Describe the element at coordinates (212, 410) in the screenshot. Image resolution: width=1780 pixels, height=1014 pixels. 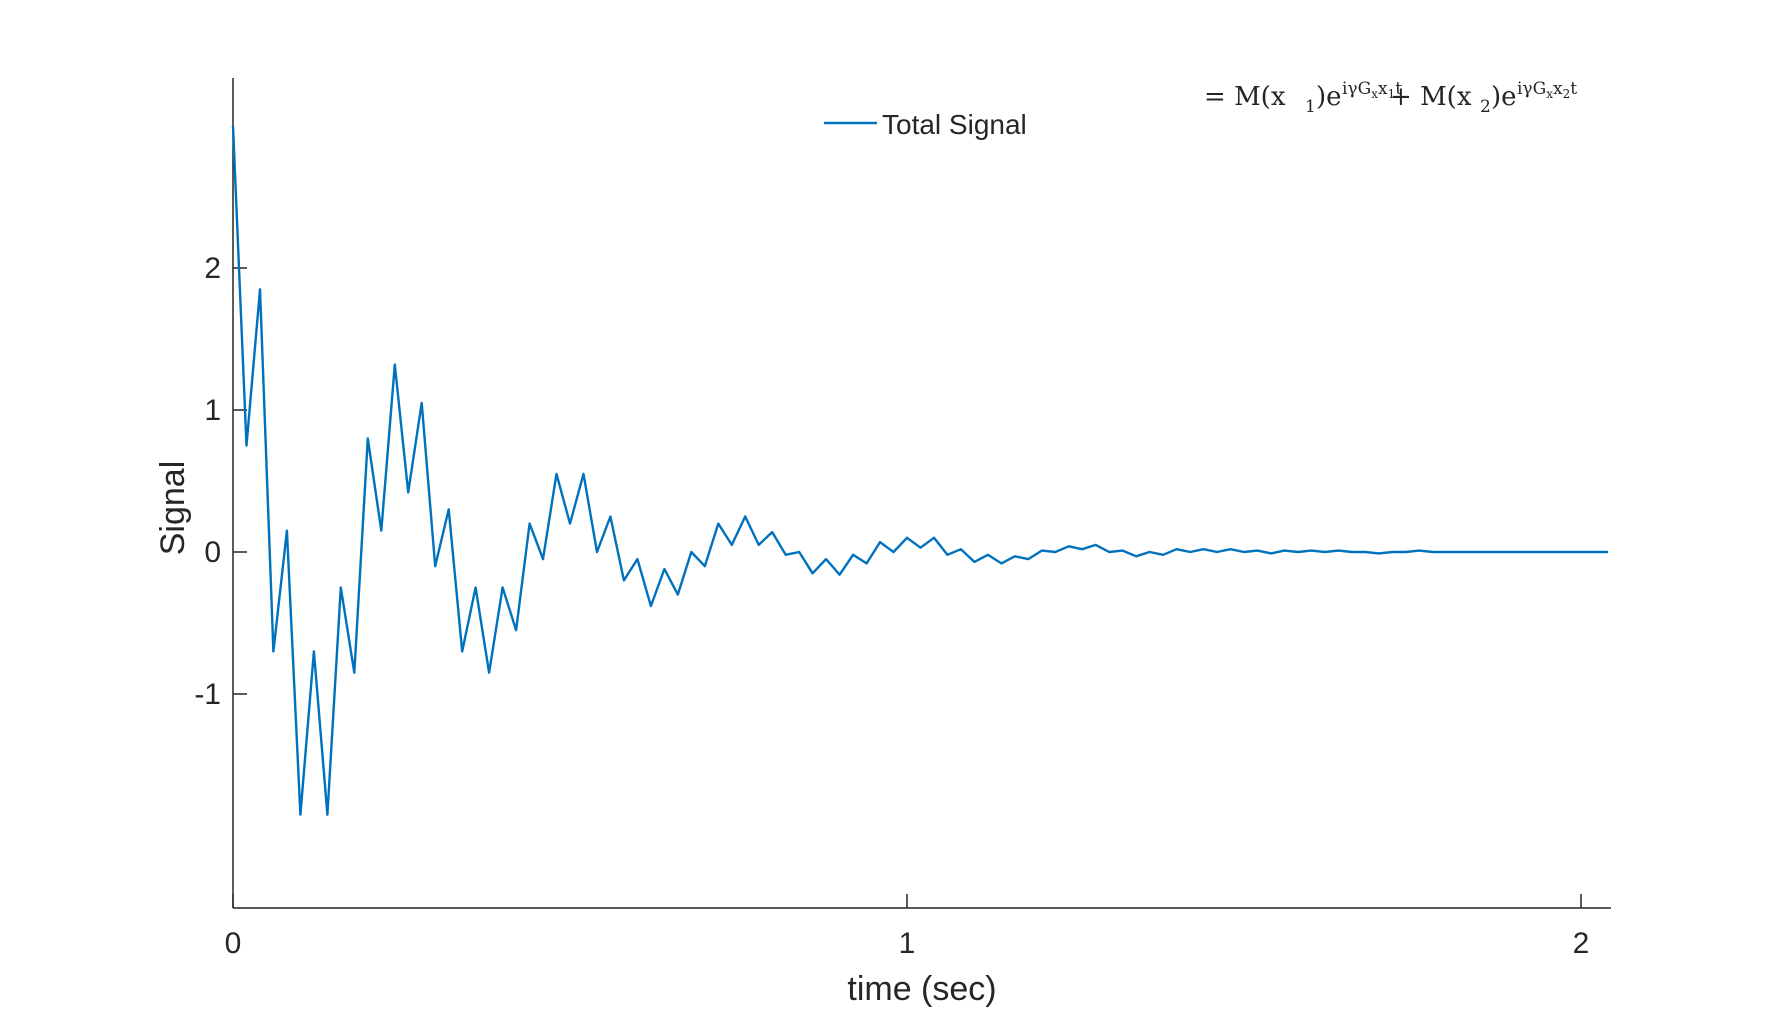
I see `y-tick-label: 1` at that location.